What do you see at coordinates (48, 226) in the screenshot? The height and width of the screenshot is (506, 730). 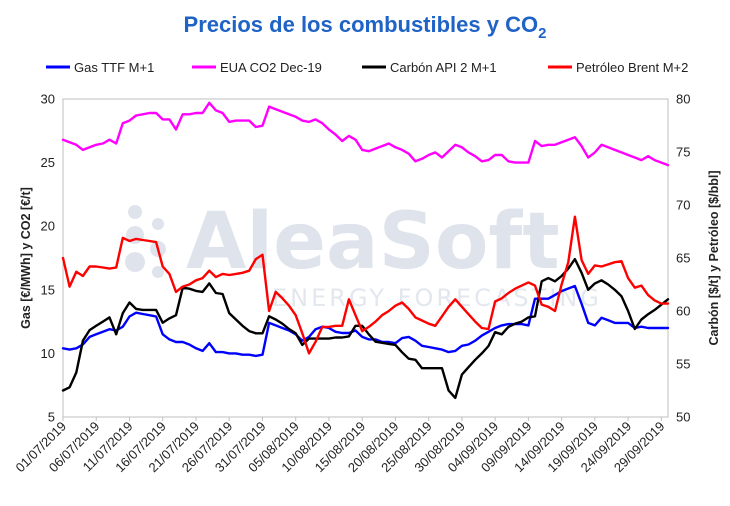 I see `y-left-tick-label: 20` at bounding box center [48, 226].